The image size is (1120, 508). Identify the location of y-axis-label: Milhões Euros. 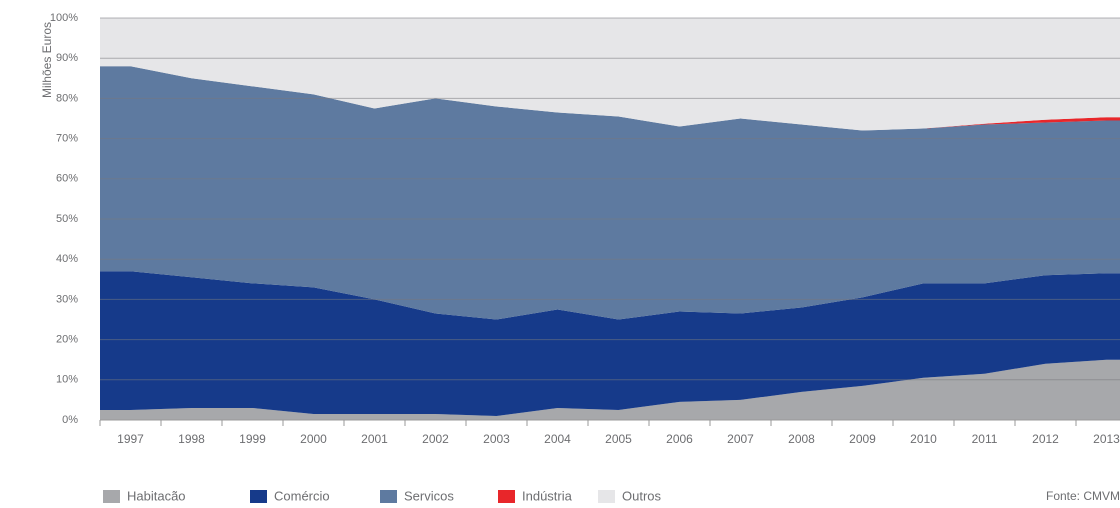
(47, 60).